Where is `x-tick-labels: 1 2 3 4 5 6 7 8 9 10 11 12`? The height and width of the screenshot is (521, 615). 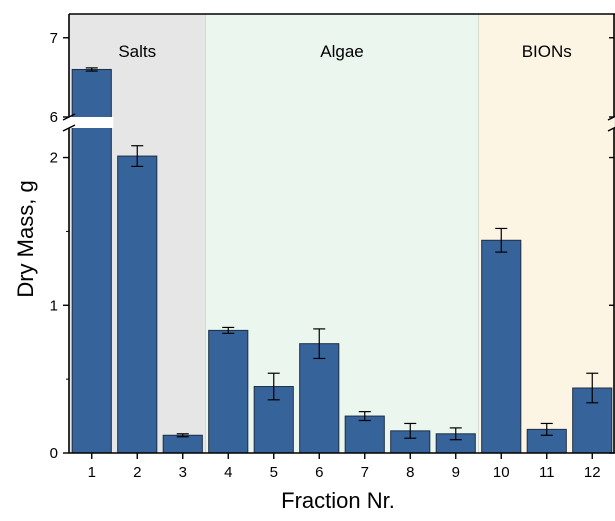
x-tick-labels: 1 2 3 4 5 6 7 8 9 10 11 12 is located at coordinates (344, 472).